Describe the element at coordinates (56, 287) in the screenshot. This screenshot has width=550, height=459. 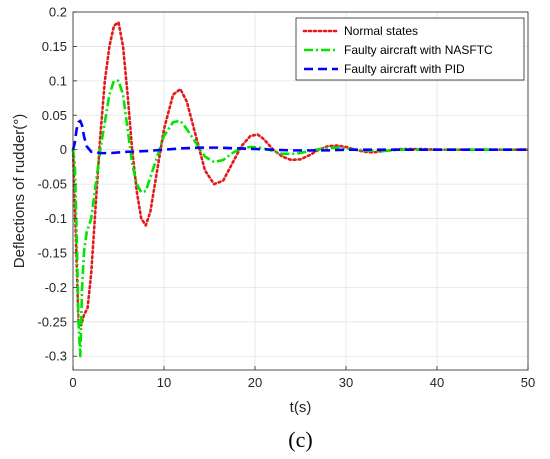
I see `y-tick-label: -0.2` at that location.